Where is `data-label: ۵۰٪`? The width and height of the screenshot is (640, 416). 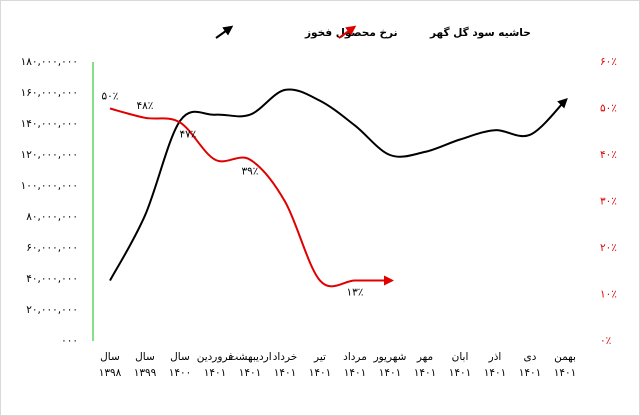 data-label: ۵۰٪ is located at coordinates (110, 97).